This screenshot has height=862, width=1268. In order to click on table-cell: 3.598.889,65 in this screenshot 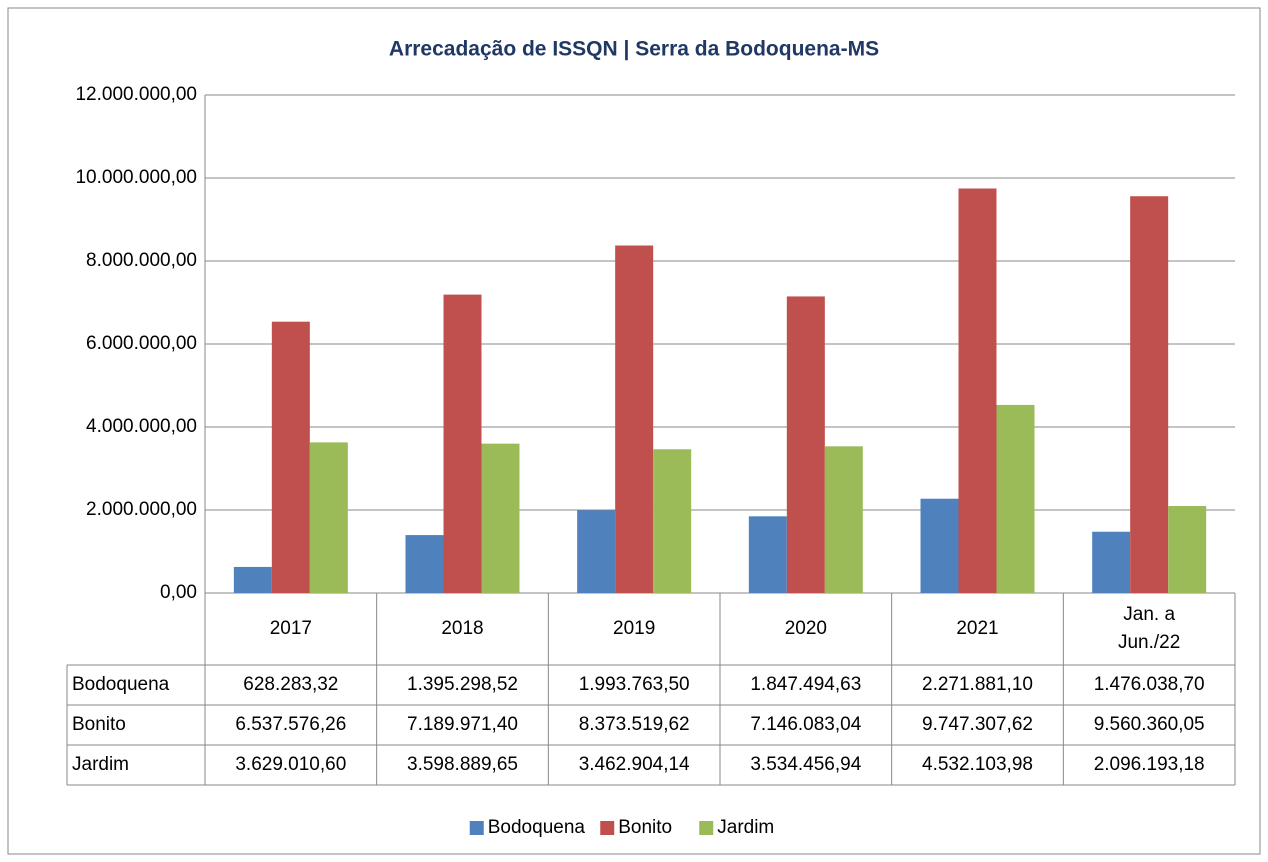, I will do `click(462, 764)`.